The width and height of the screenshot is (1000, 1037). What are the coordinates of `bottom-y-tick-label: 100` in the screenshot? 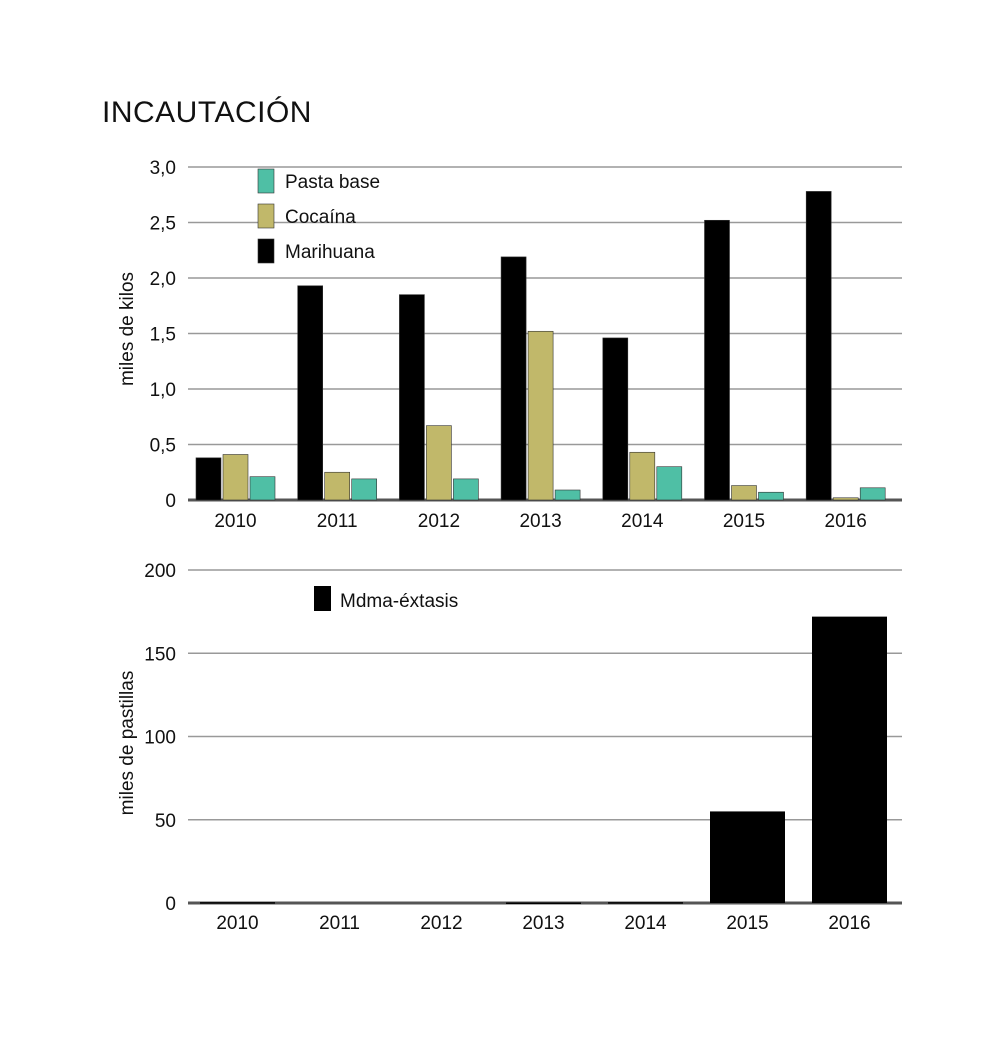 It's located at (160, 738).